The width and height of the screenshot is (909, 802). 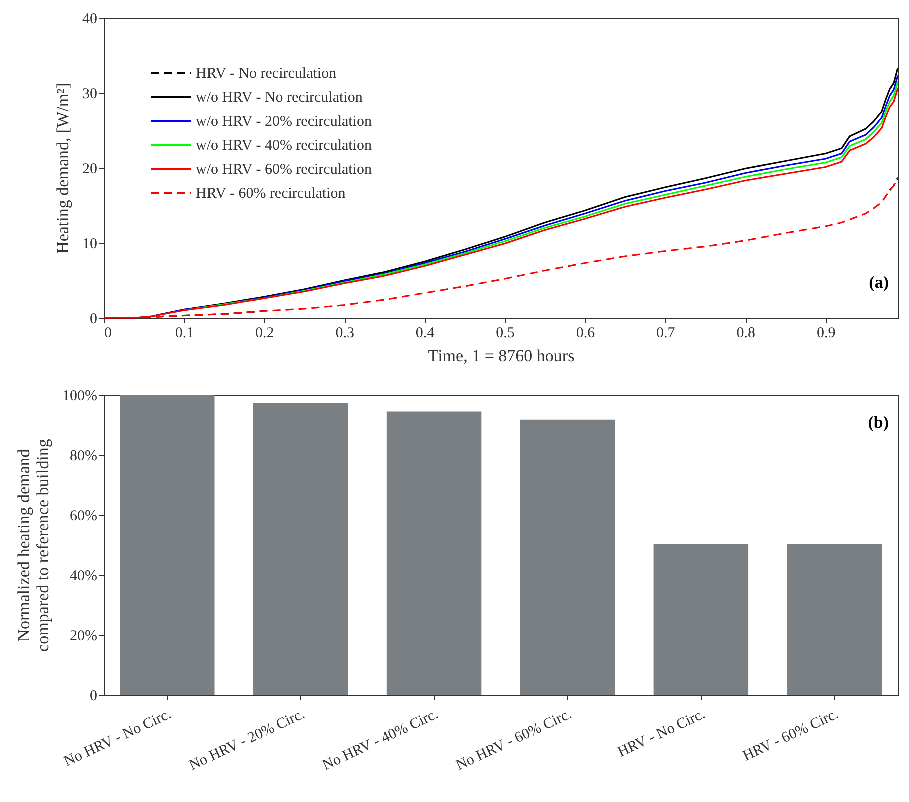 I want to click on y-tick-label: 40%, so click(x=84, y=576).